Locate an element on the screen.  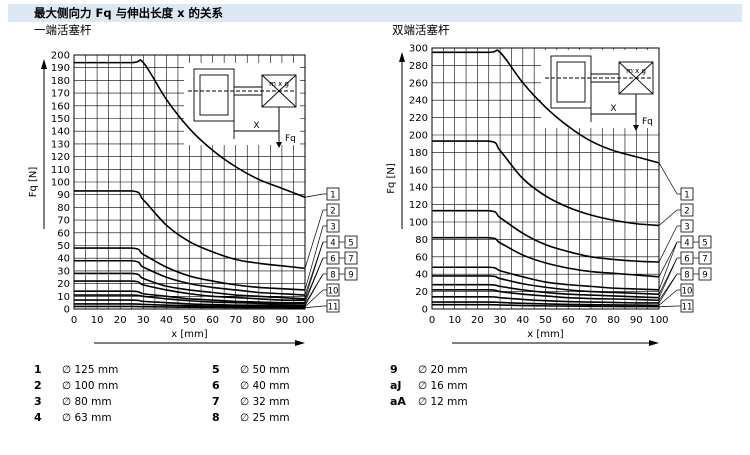
load-box-cross is located at coordinates (279, 91).